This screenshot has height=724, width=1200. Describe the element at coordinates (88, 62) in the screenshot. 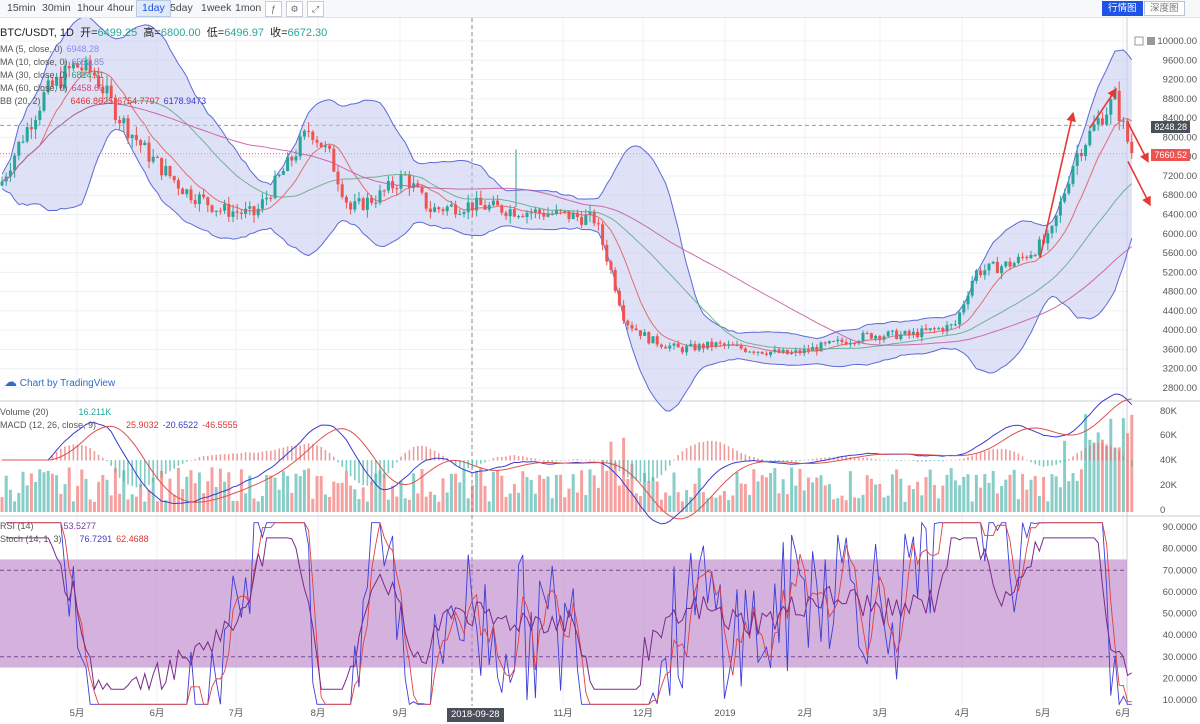

I see `ma10-value: 6552.85` at that location.